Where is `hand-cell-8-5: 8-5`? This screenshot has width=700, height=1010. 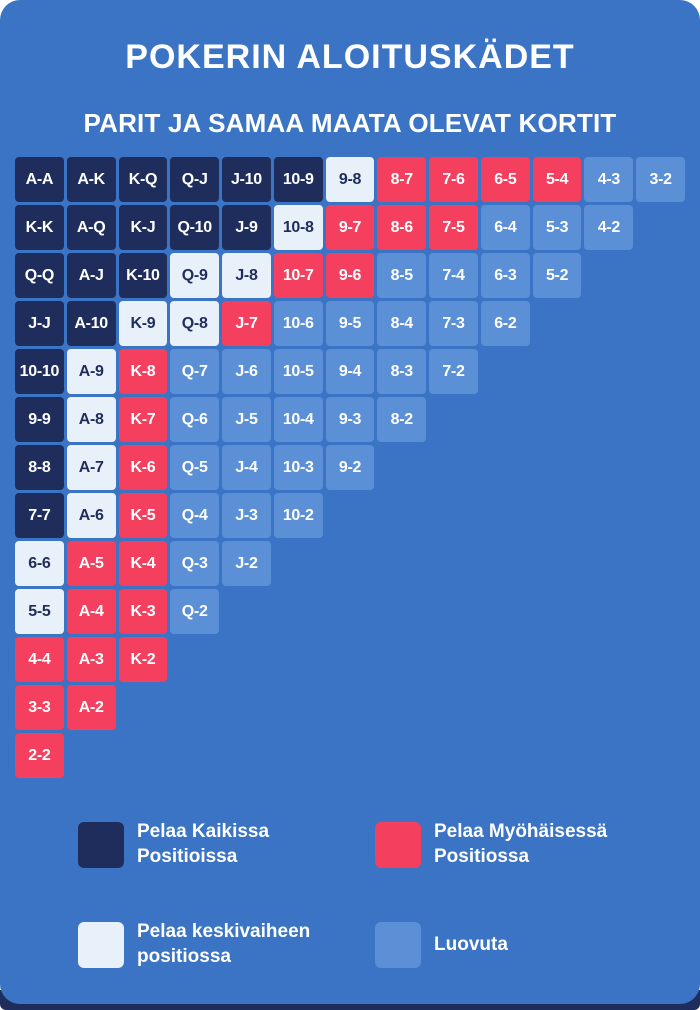
hand-cell-8-5: 8-5 is located at coordinates (402, 275).